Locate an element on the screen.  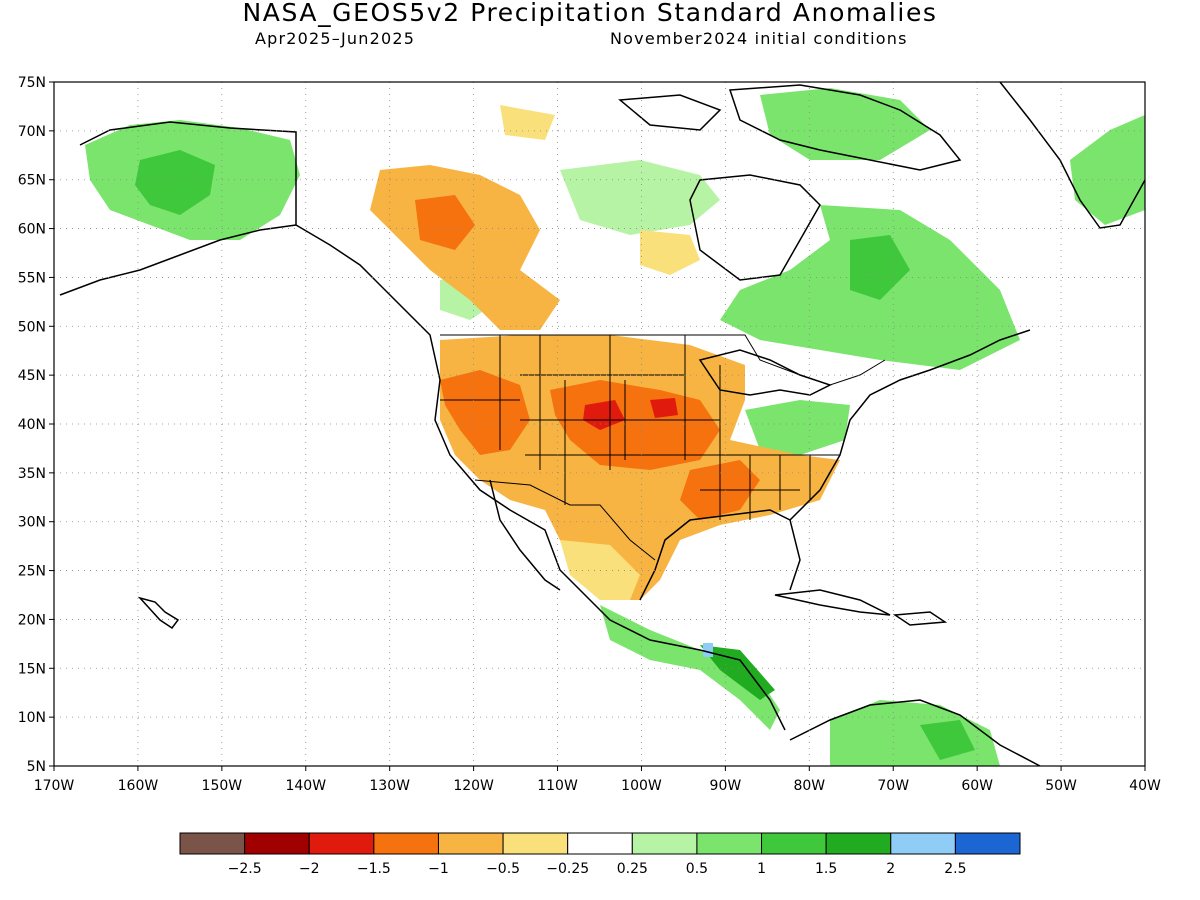
nunavut-wet-region is located at coordinates (640, 197).